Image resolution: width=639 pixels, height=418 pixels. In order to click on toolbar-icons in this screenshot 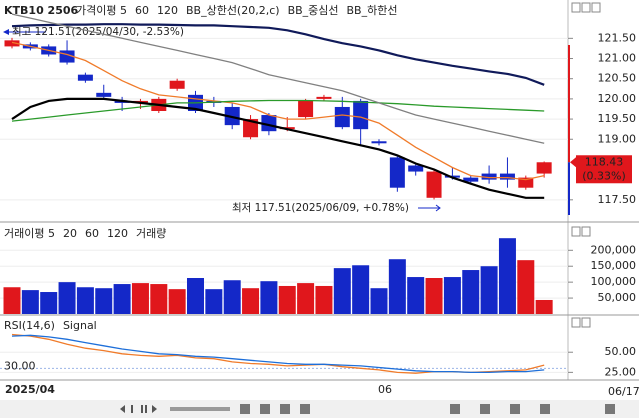, I will do `click(367, 409)`.